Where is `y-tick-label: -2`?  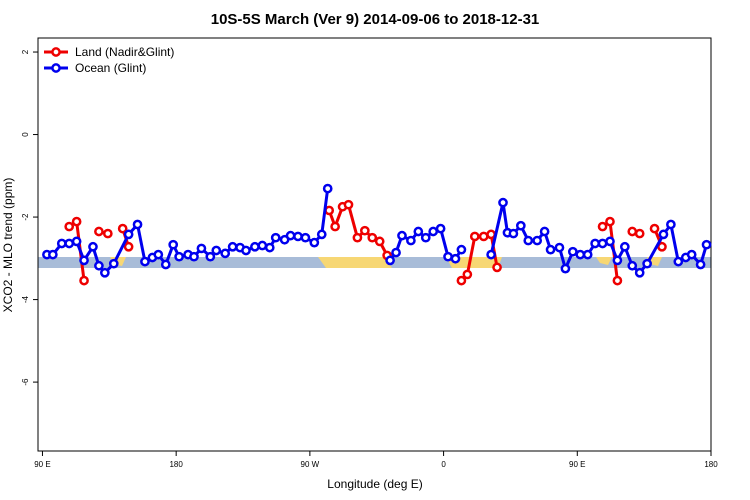 y-tick-label: -2 is located at coordinates (25, 217).